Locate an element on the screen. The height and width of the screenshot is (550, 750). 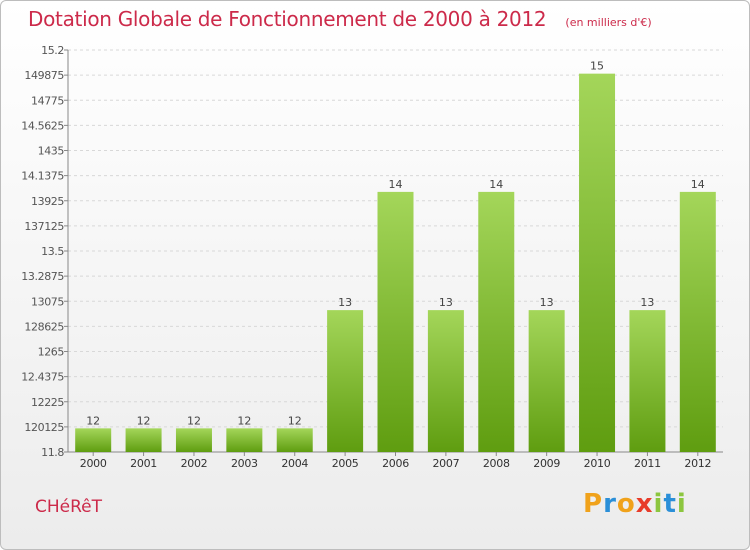
bar-2001 is located at coordinates (143, 440).